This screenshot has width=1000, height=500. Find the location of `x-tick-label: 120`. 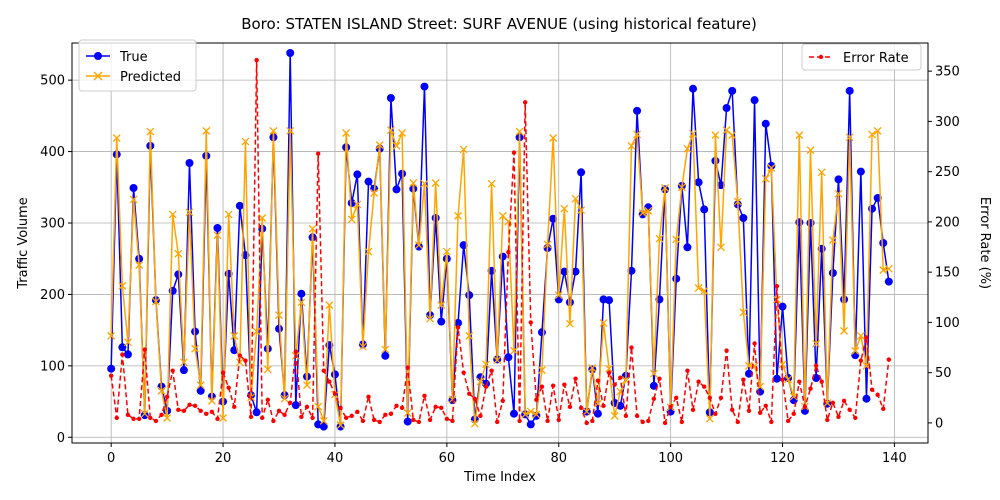

x-tick-label: 120 is located at coordinates (782, 458).